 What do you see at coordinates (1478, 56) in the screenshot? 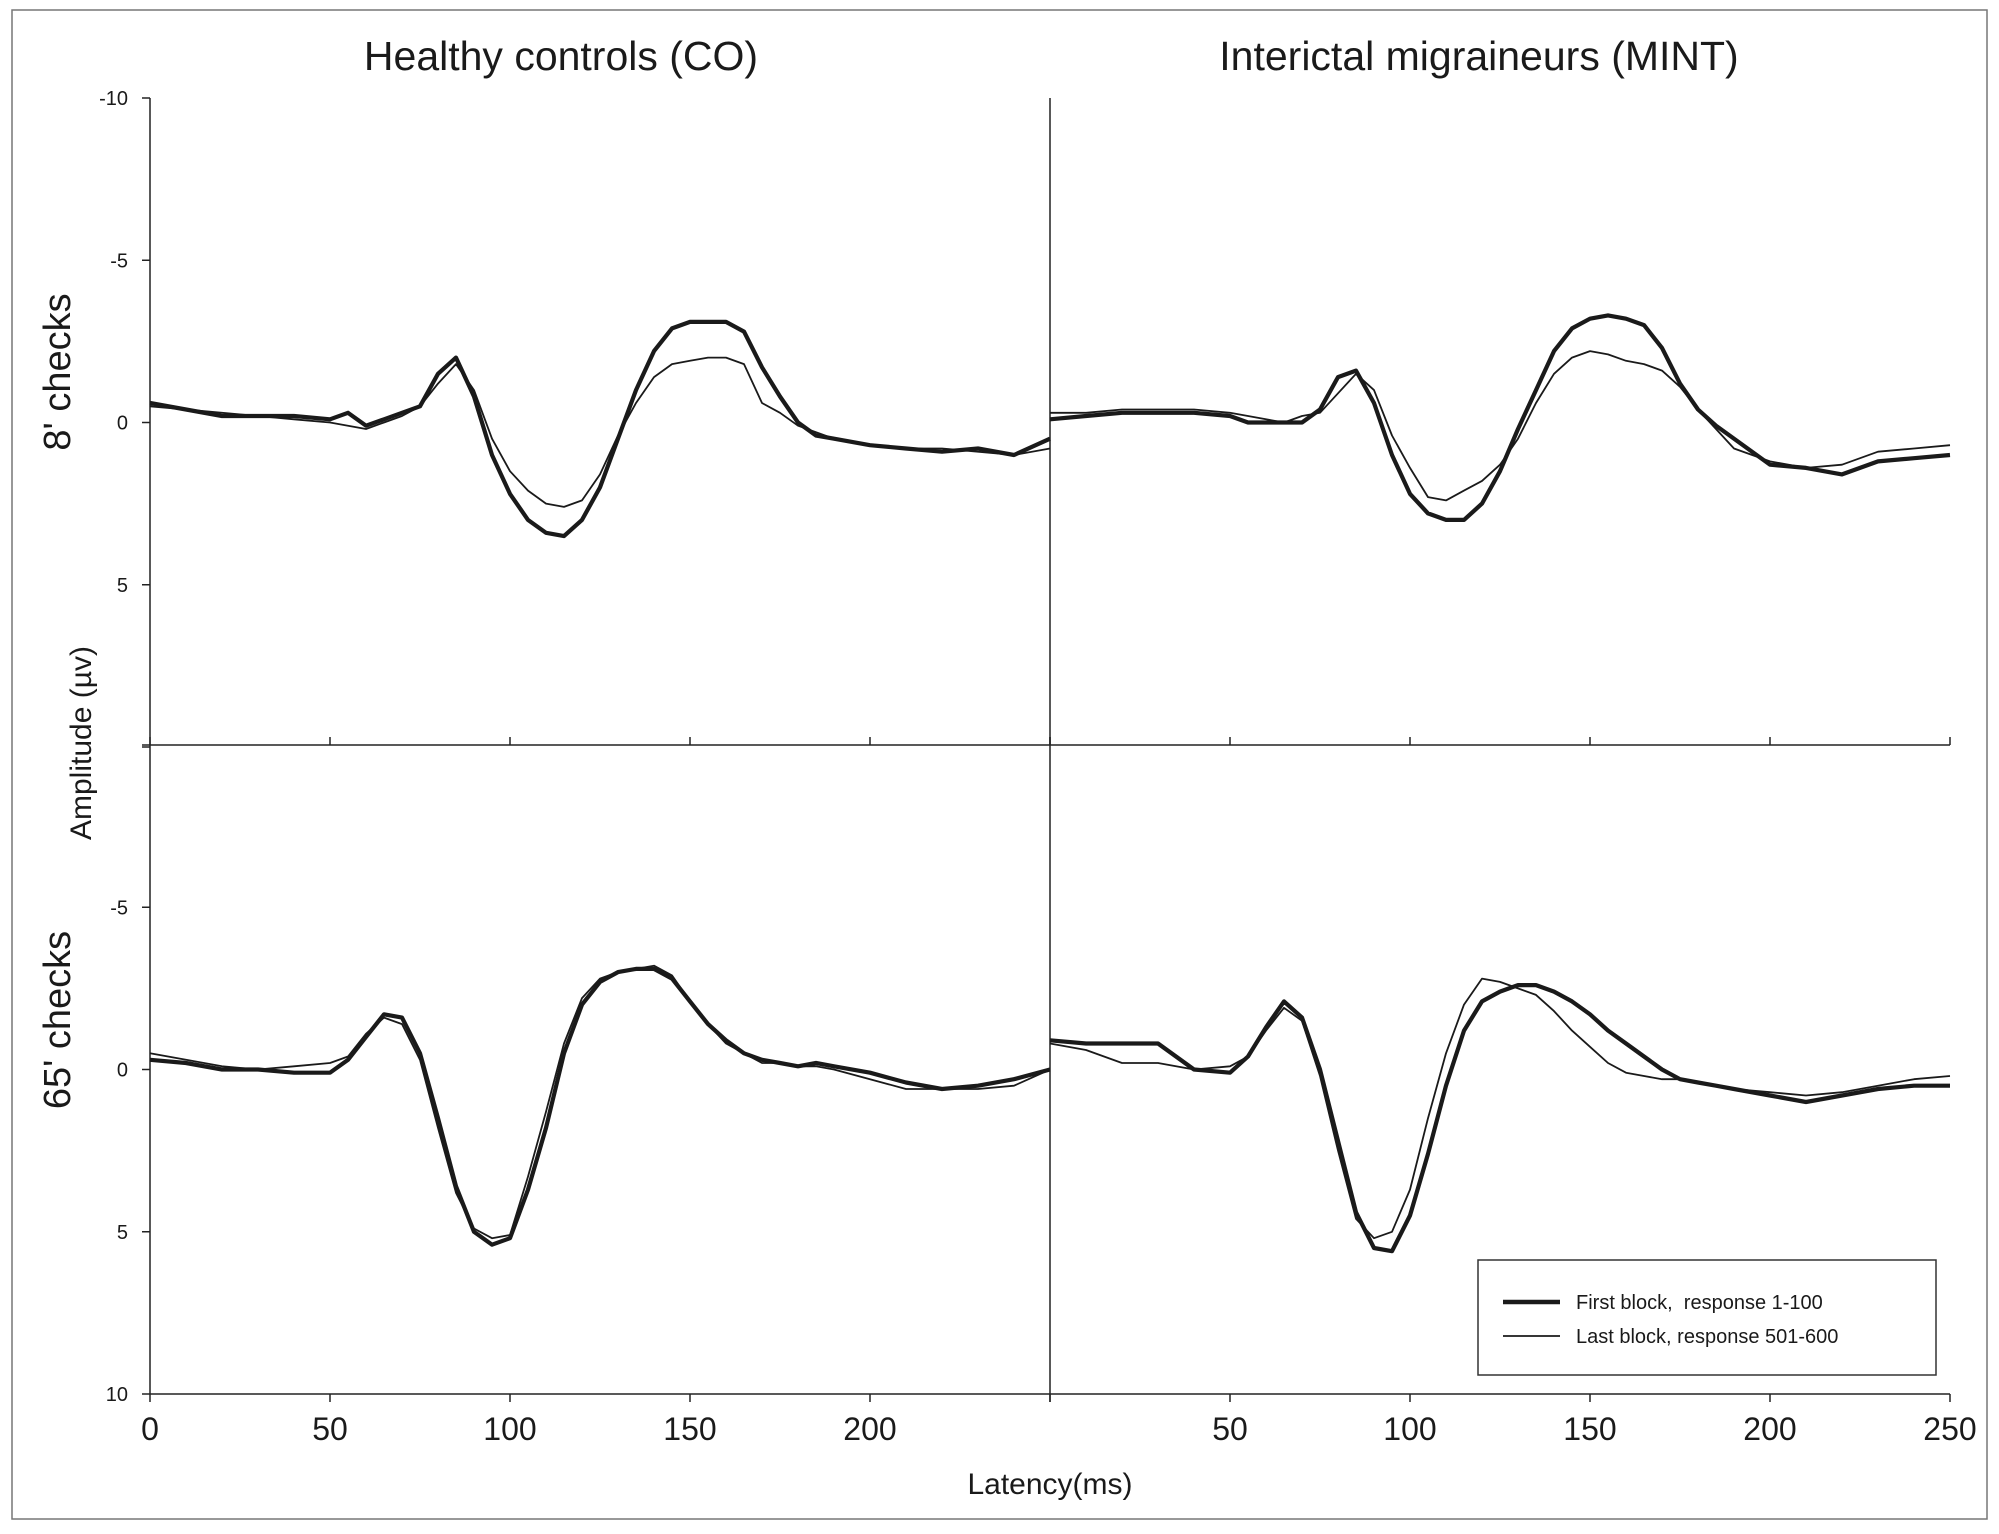
I see `panel-title-right: Interictal migraineurs (MINT)` at bounding box center [1478, 56].